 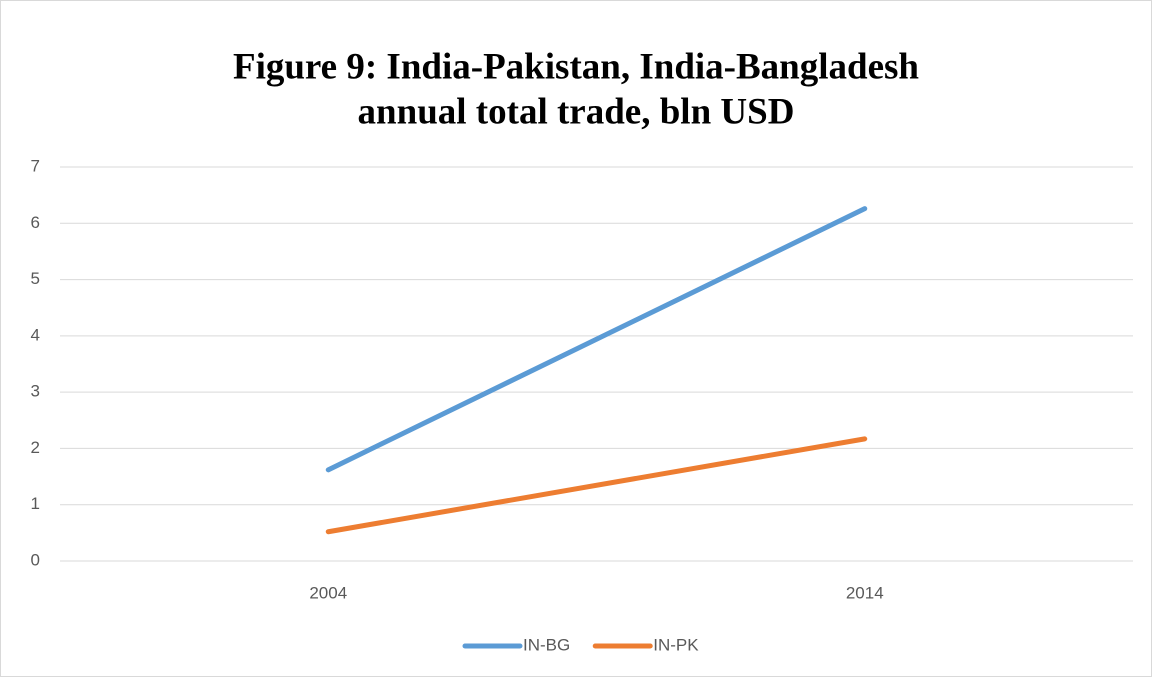 I want to click on legend-label: IN-BG, so click(x=546, y=644).